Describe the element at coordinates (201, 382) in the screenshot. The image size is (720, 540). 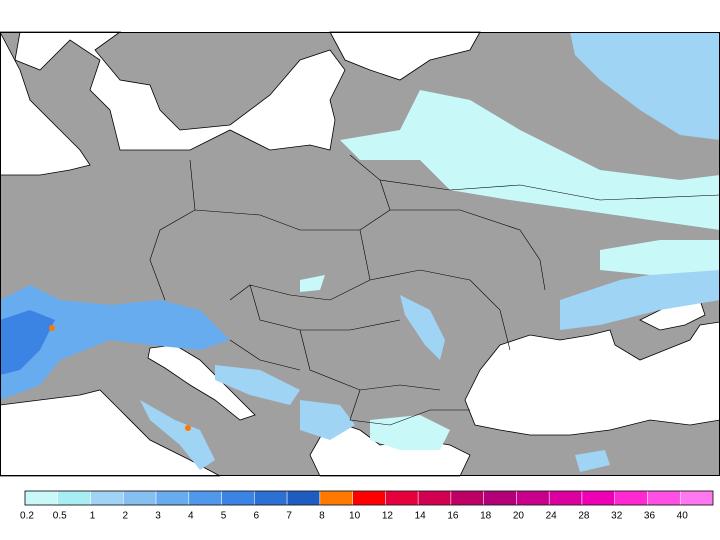
I see `adriatic-sea` at that location.